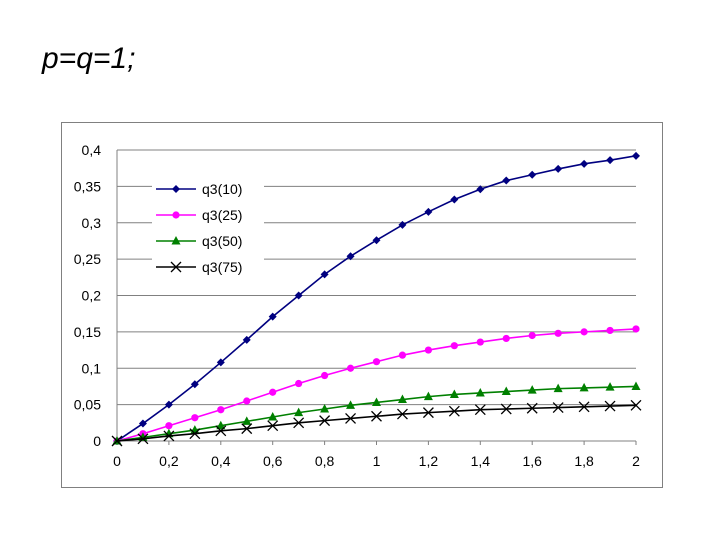 The height and width of the screenshot is (540, 720). I want to click on y-tick-label: 0,35, so click(87, 186).